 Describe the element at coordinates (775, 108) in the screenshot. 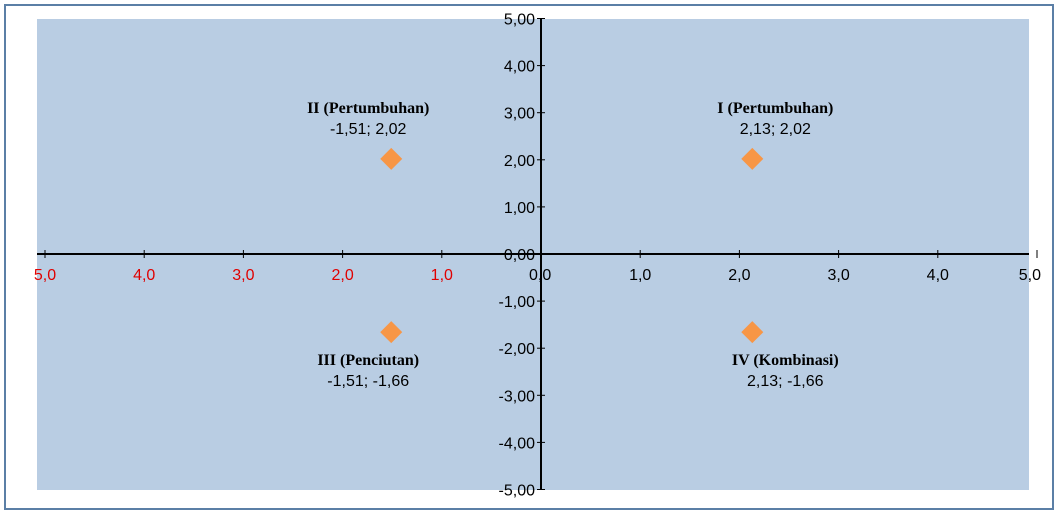

I see `quadrant-title: I (Pertumbuhan)` at that location.